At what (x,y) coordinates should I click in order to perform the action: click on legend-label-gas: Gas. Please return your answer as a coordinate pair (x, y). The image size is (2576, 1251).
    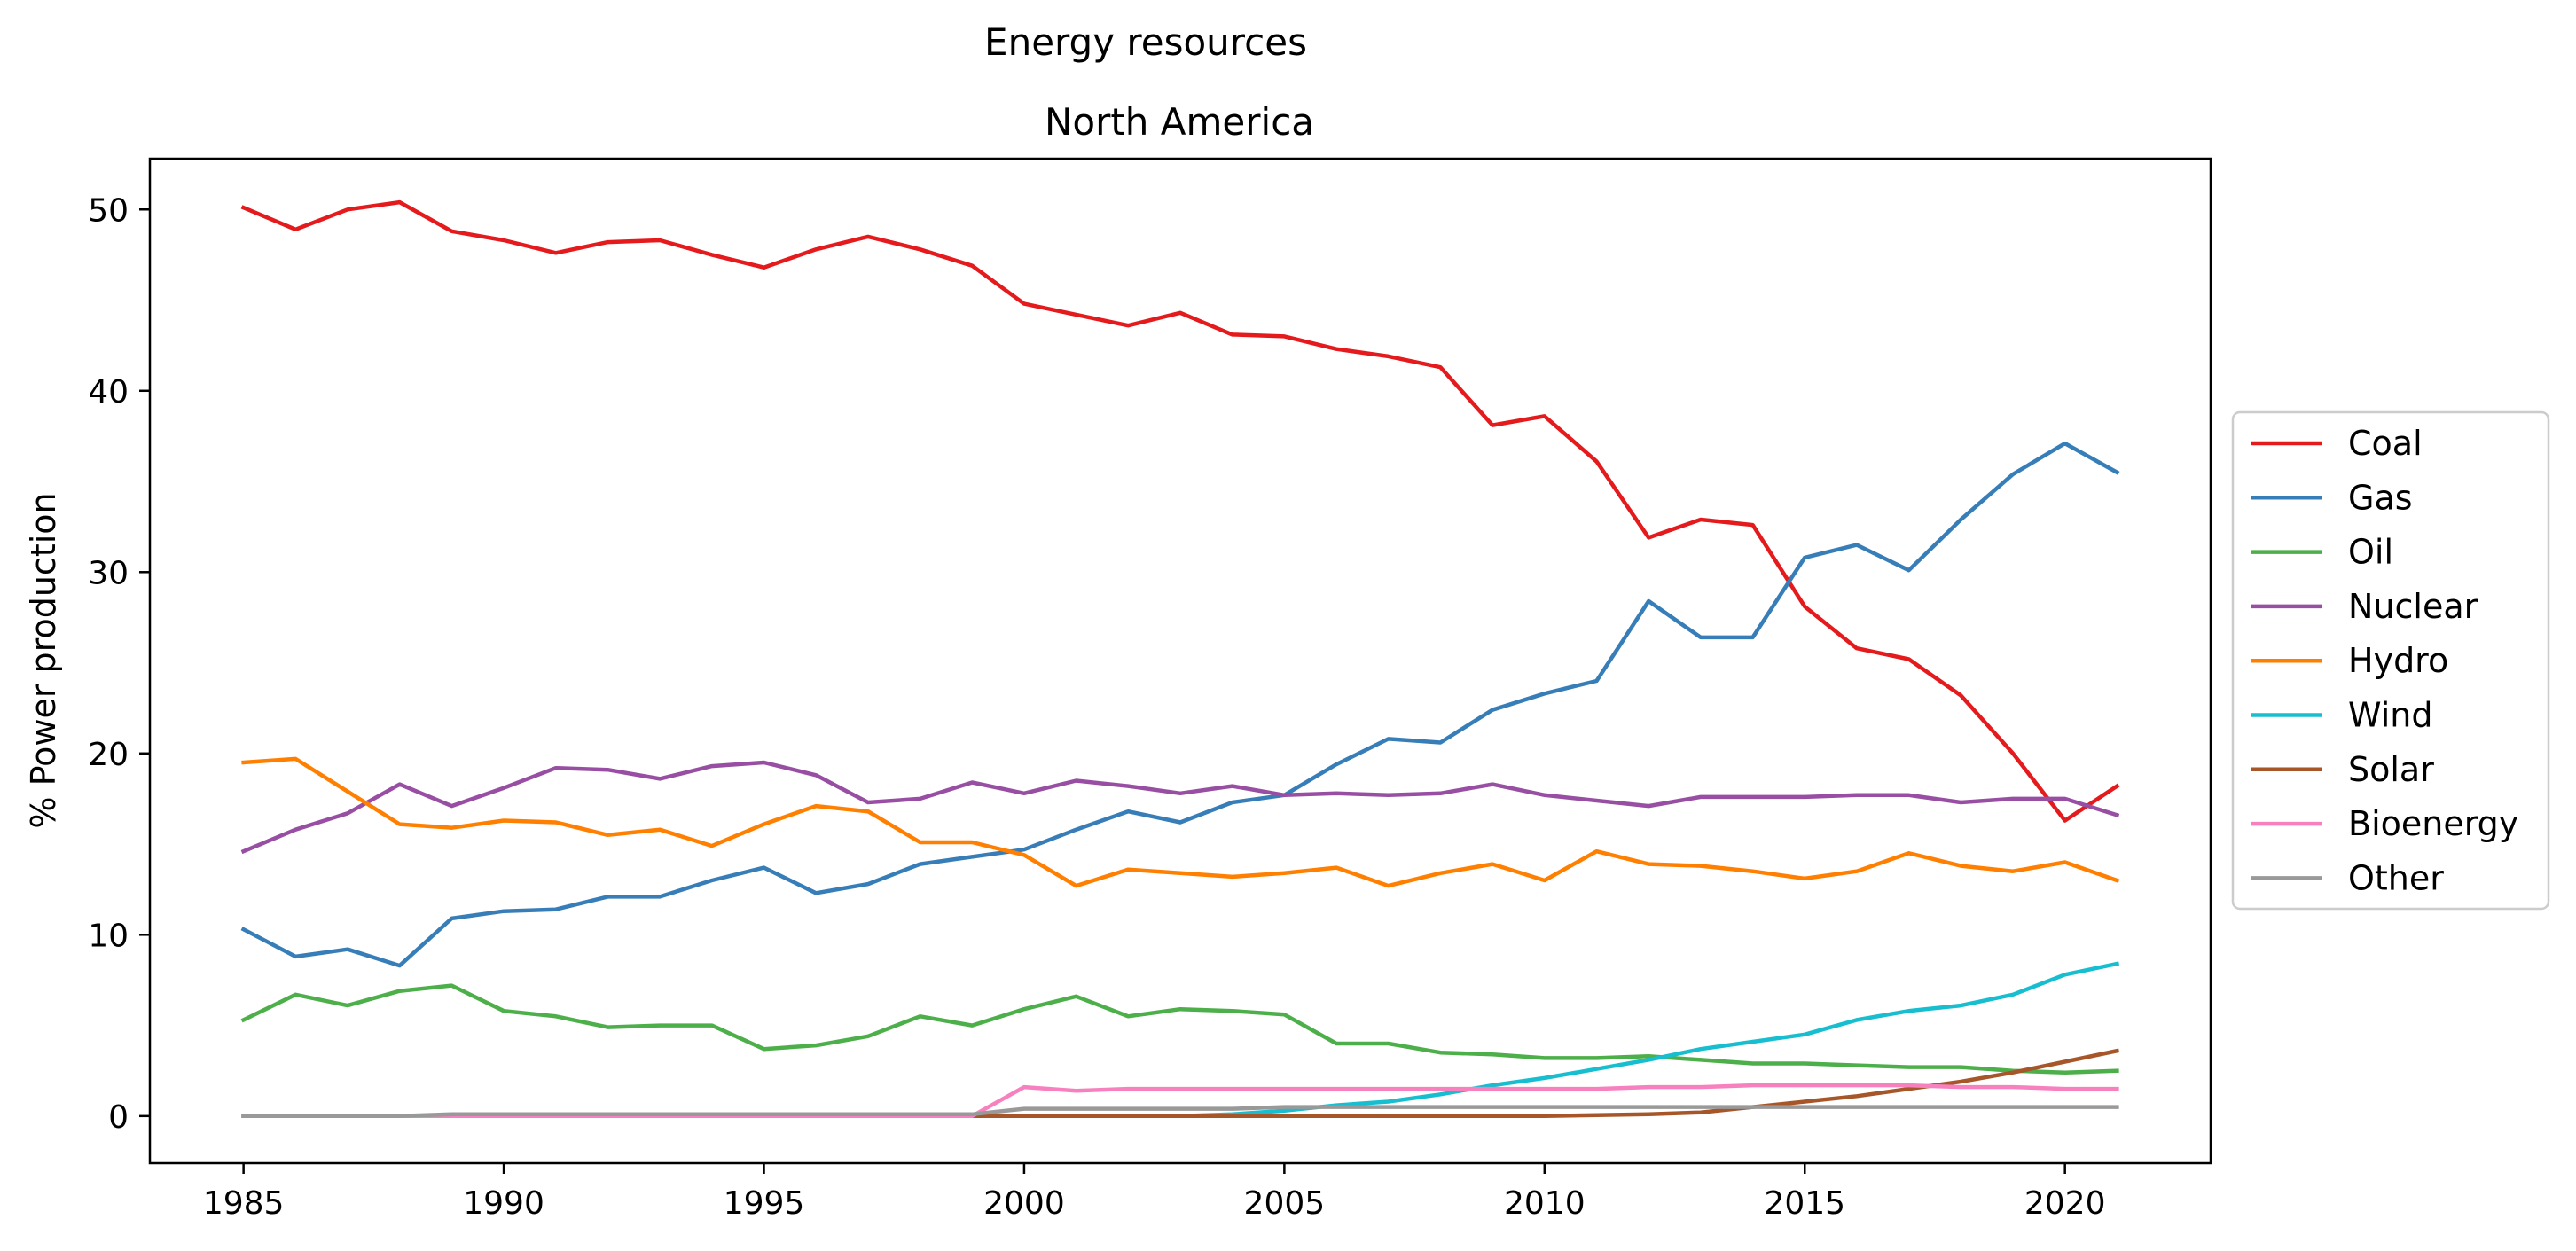
    Looking at the image, I should click on (2380, 497).